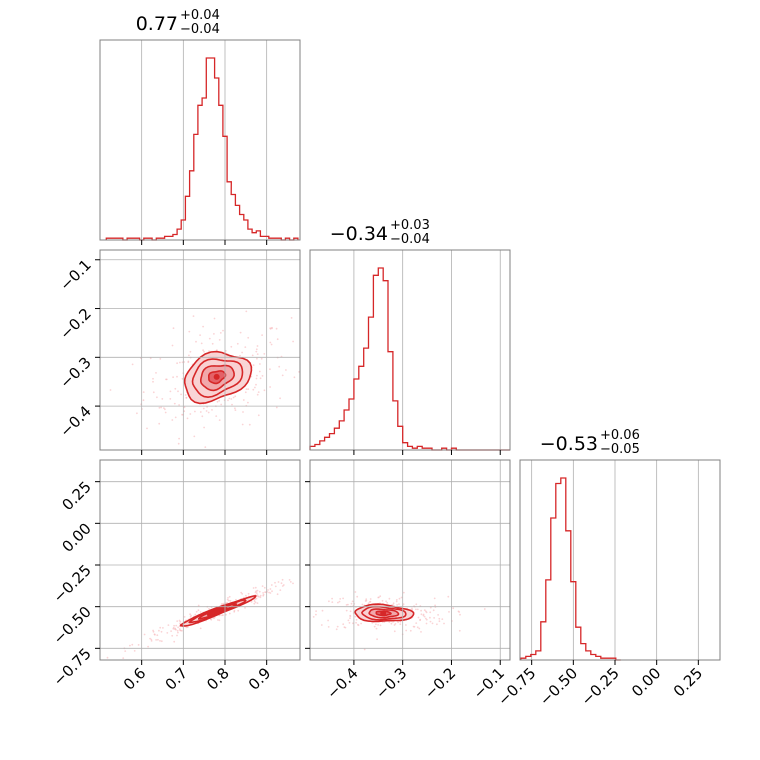 The image size is (760, 760). What do you see at coordinates (410, 560) in the screenshot?
I see `panel-r2-c1-frame` at bounding box center [410, 560].